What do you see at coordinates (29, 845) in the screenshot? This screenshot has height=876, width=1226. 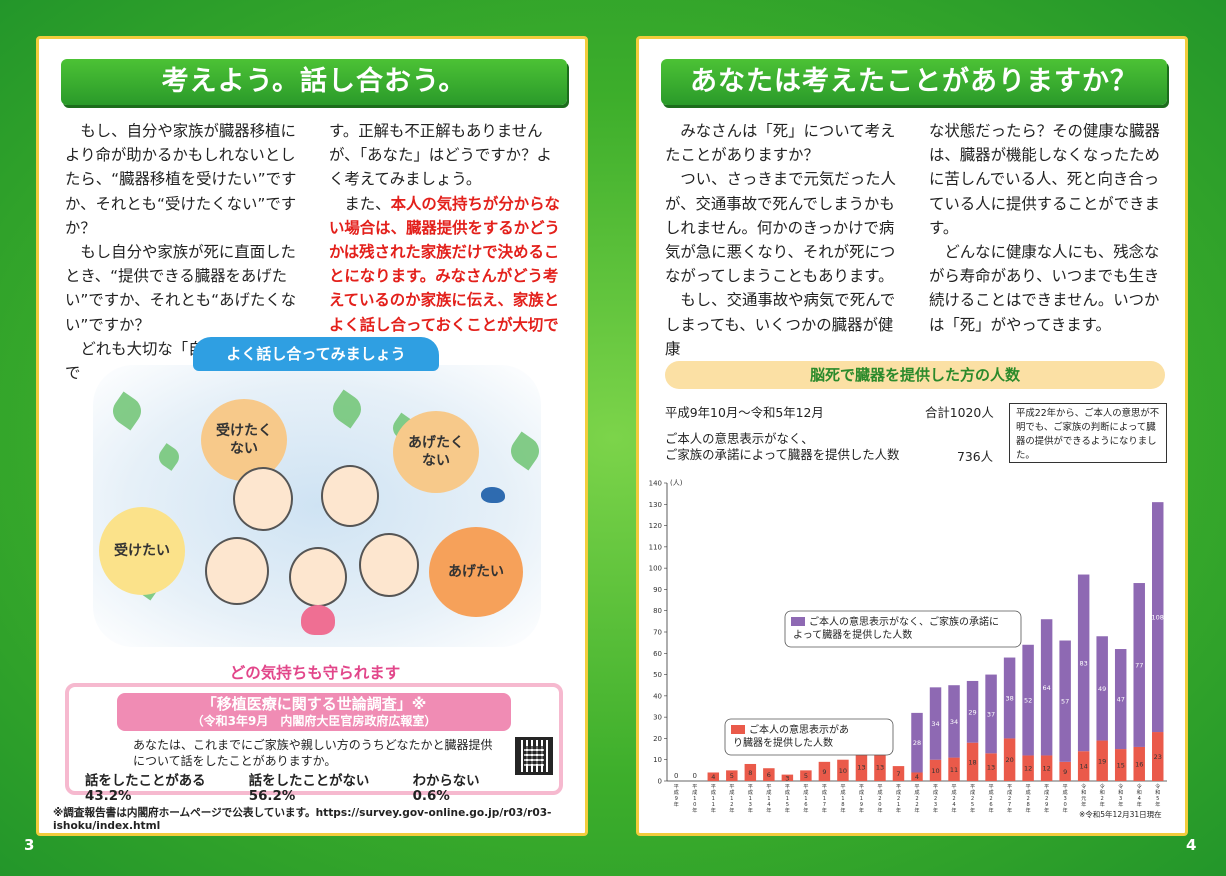 I see `page-number-left: 3` at bounding box center [29, 845].